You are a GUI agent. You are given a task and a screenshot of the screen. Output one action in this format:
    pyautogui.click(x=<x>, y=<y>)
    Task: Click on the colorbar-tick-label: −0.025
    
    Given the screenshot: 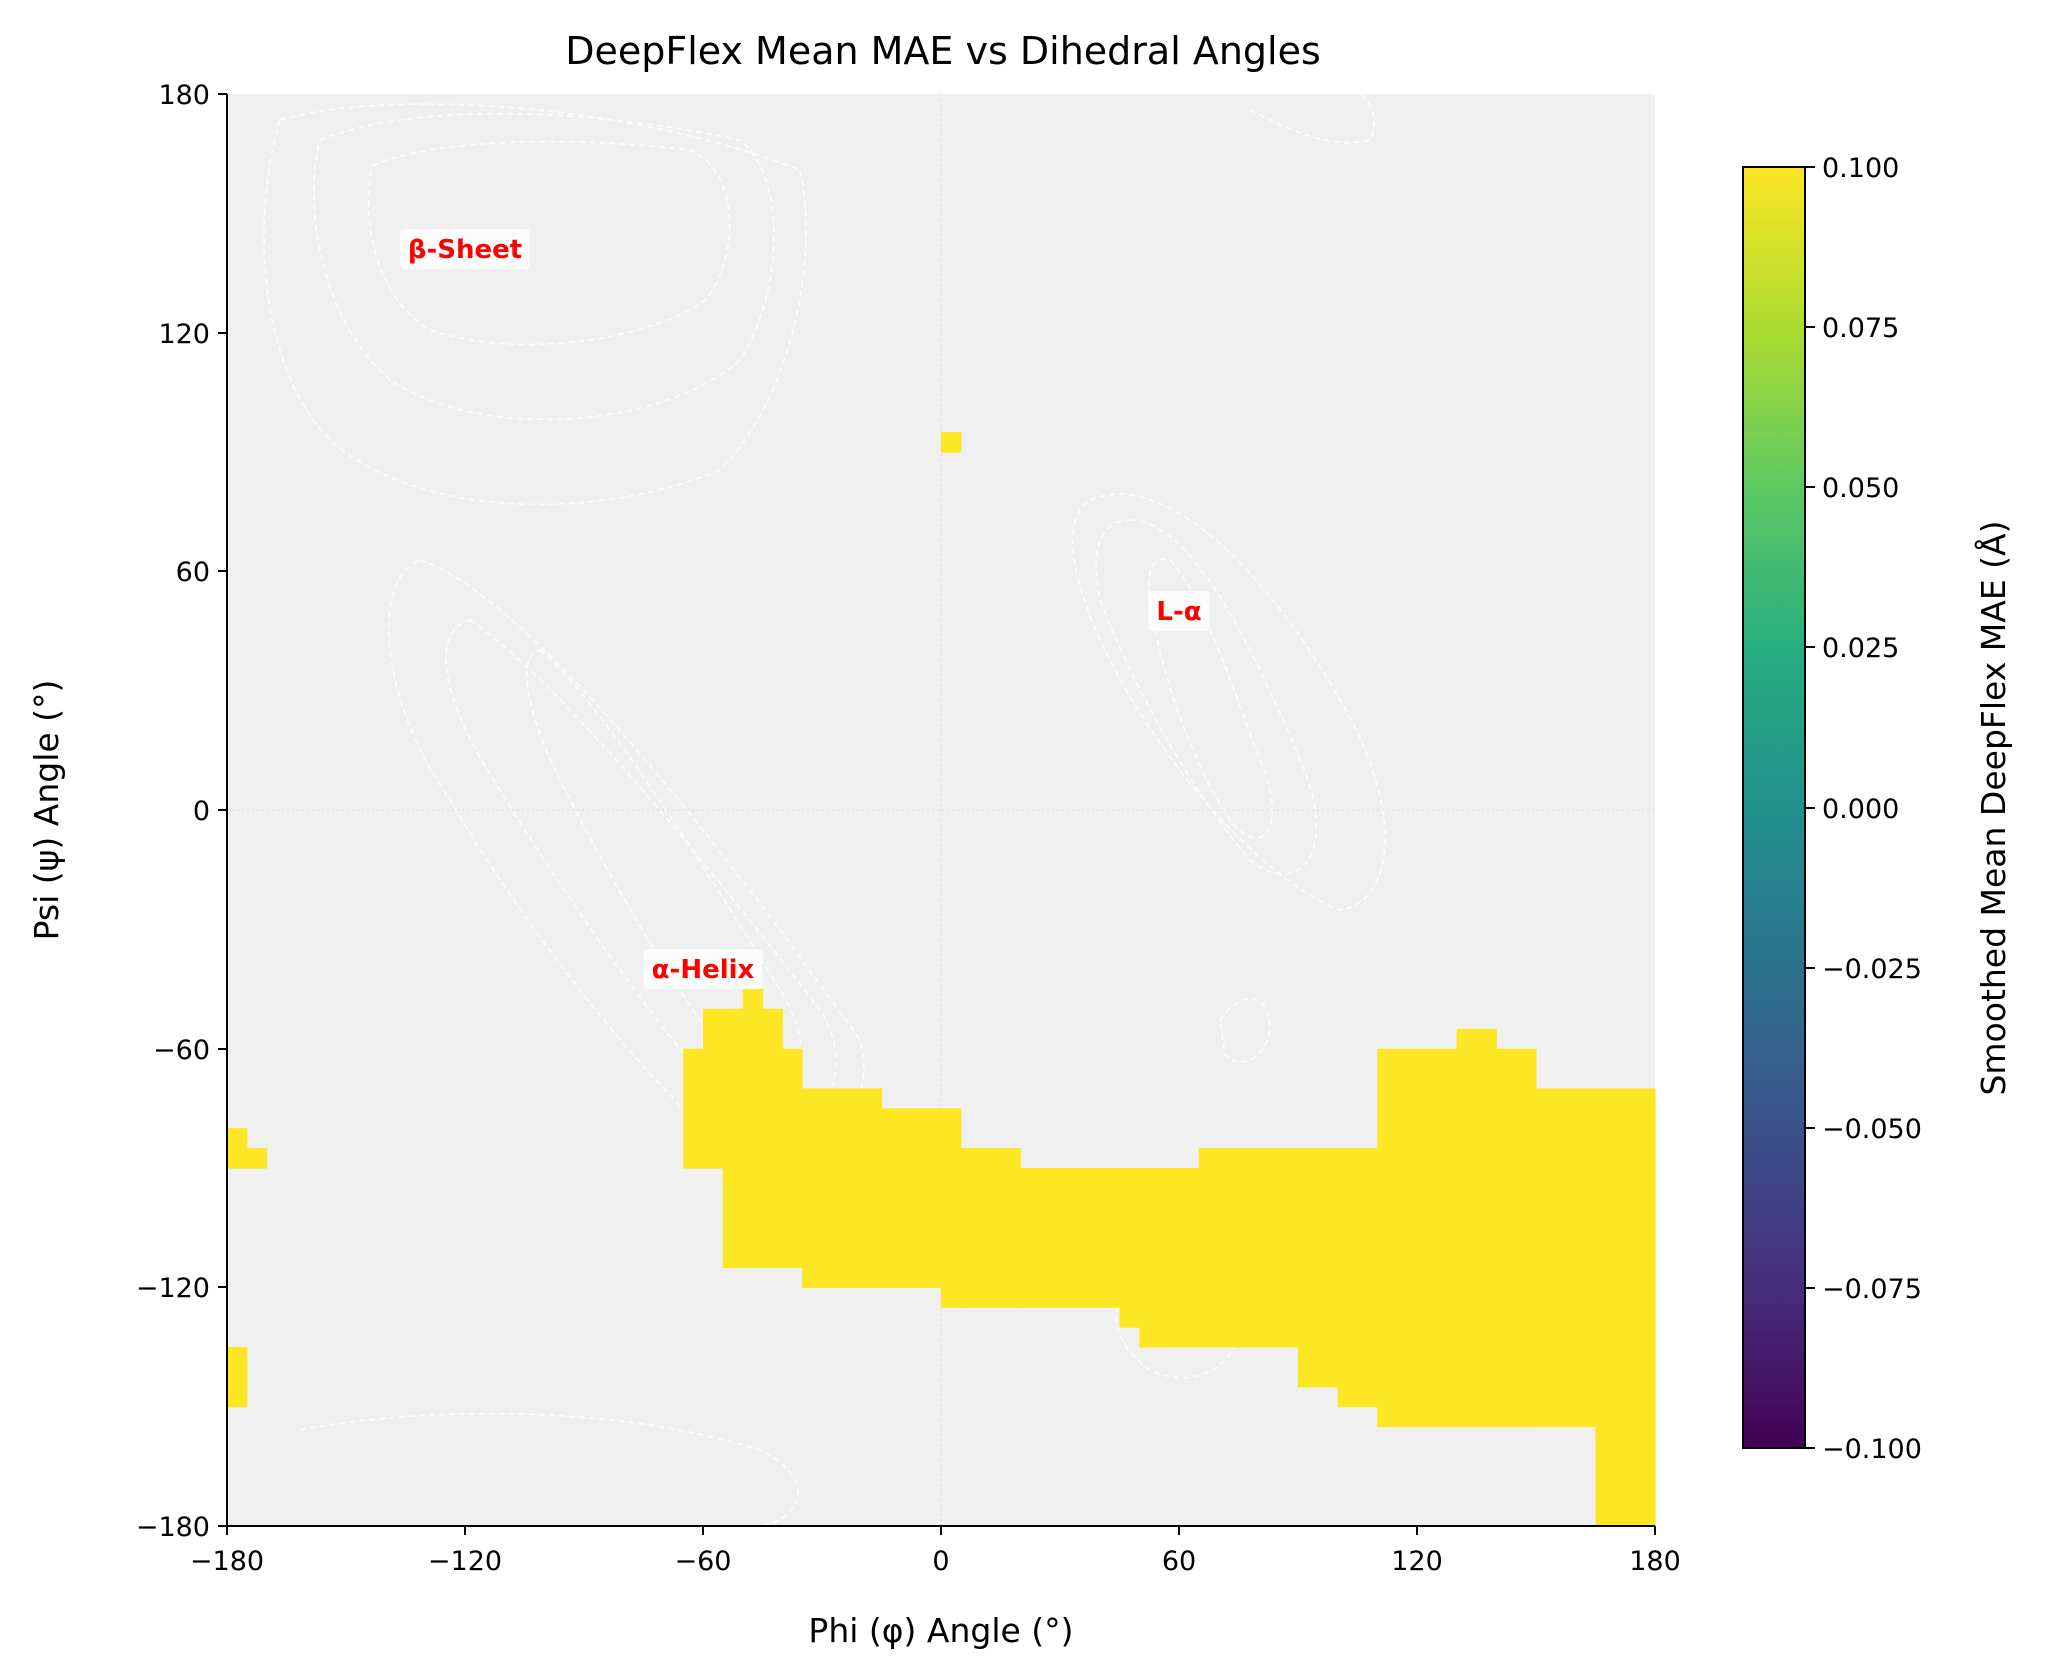 What is the action you would take?
    pyautogui.click(x=1872, y=969)
    